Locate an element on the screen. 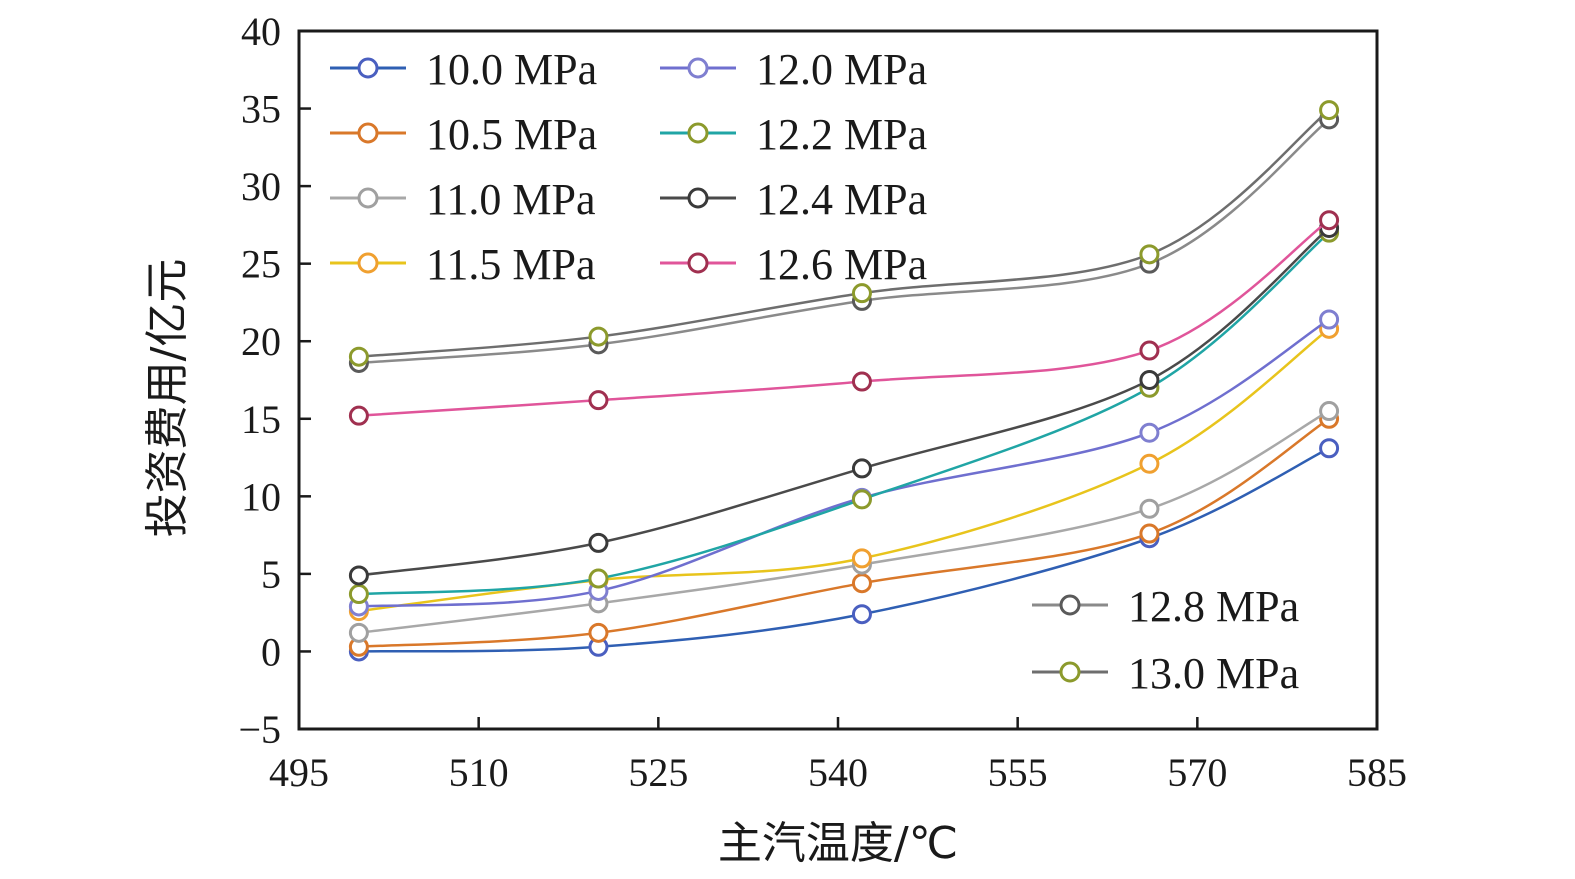 The image size is (1575, 879). y-tick-label: 25 is located at coordinates (261, 264).